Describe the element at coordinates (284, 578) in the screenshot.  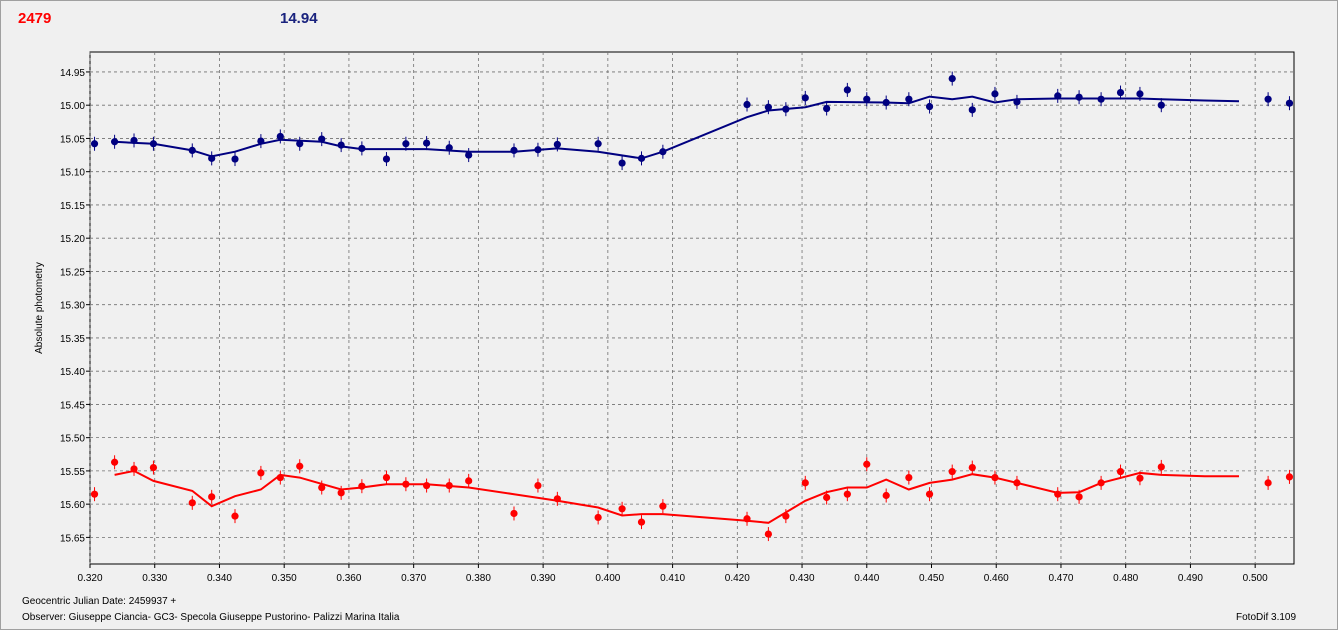
I see `x-tick-label: 0.350` at that location.